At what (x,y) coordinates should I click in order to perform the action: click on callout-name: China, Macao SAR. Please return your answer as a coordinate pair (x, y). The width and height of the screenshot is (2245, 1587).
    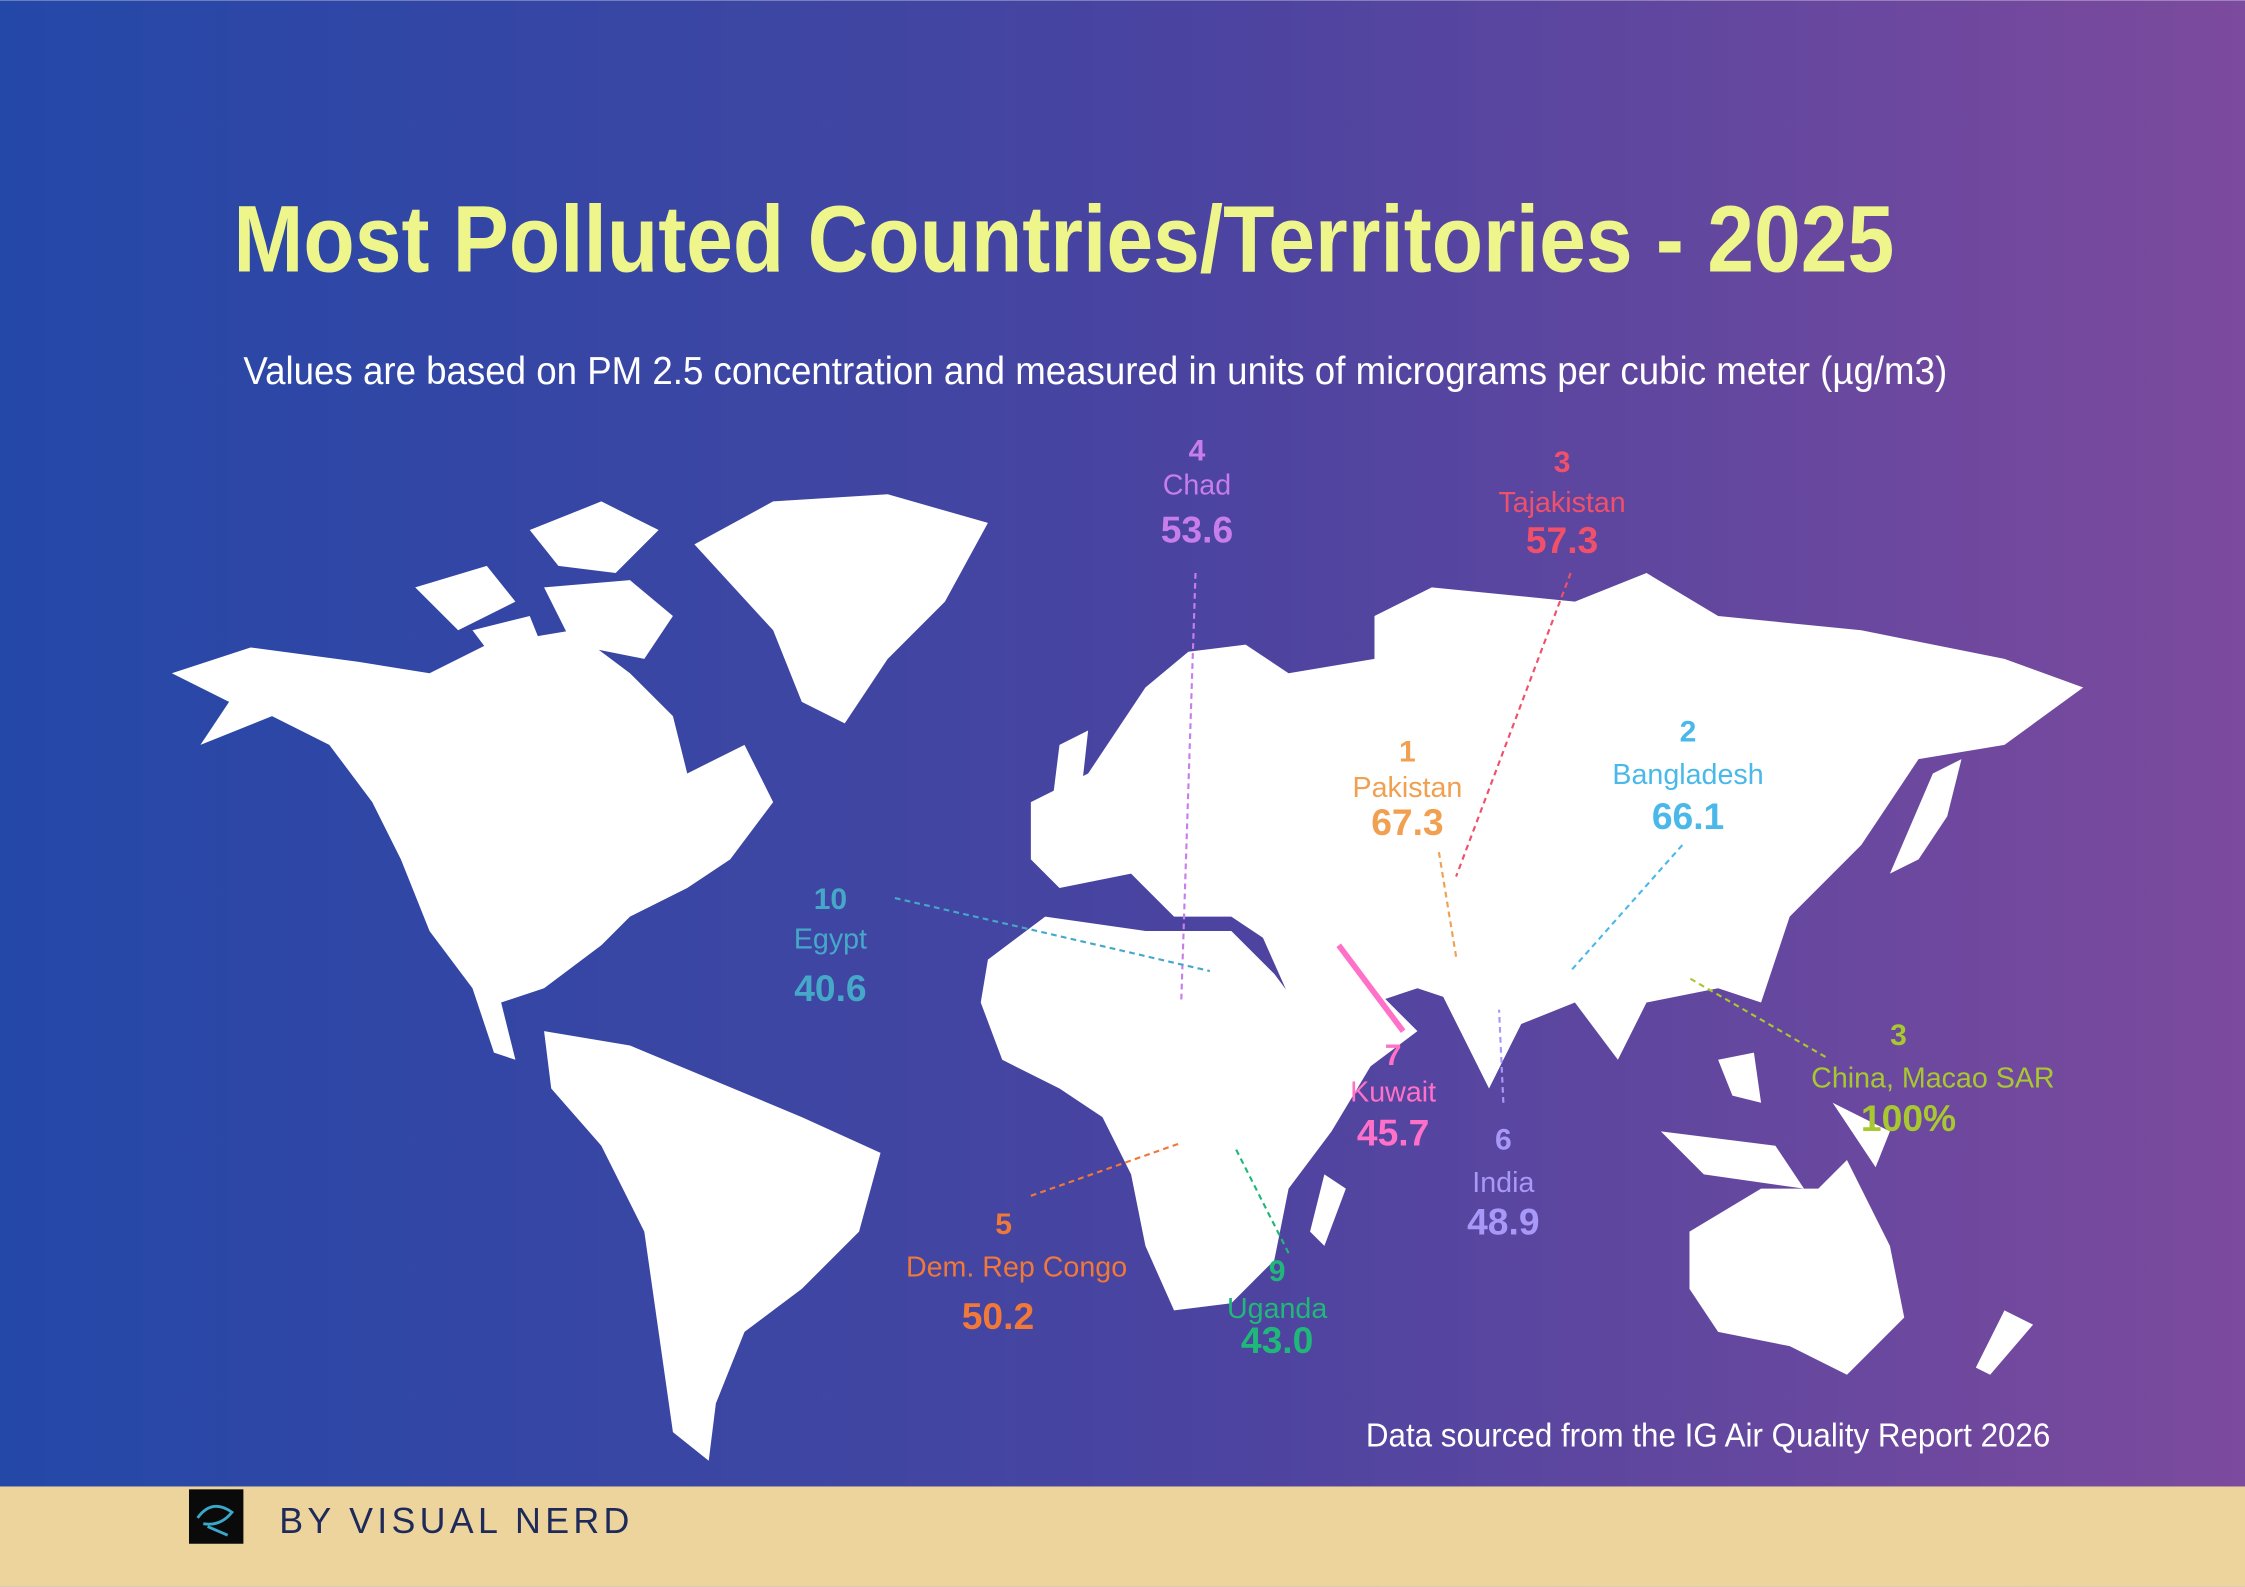
    Looking at the image, I should click on (1932, 1078).